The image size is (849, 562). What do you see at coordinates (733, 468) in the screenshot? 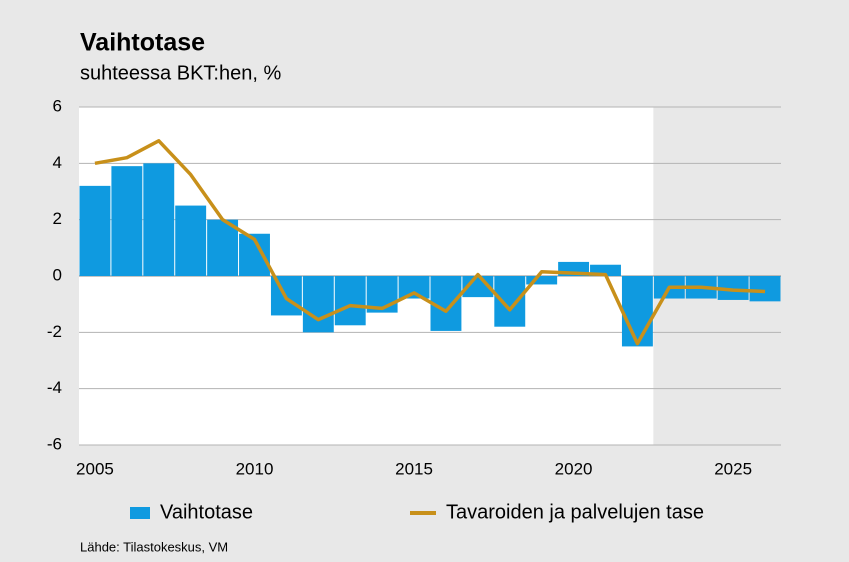
I see `x-tick-label: 2025` at bounding box center [733, 468].